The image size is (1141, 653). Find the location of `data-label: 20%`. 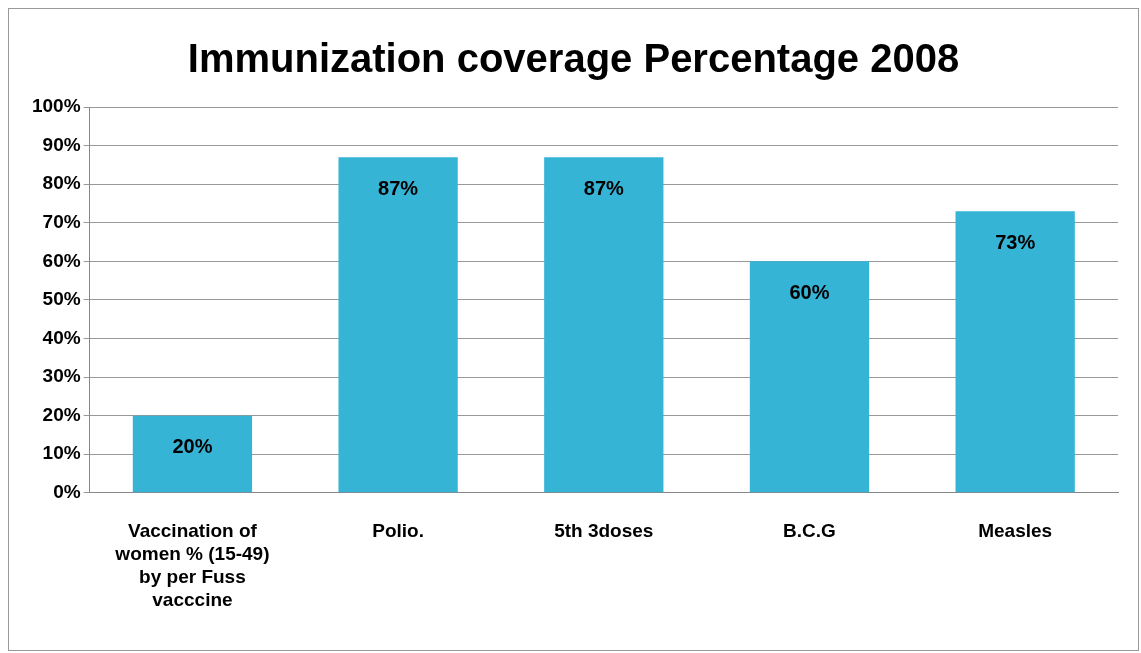

data-label: 20% is located at coordinates (192, 446).